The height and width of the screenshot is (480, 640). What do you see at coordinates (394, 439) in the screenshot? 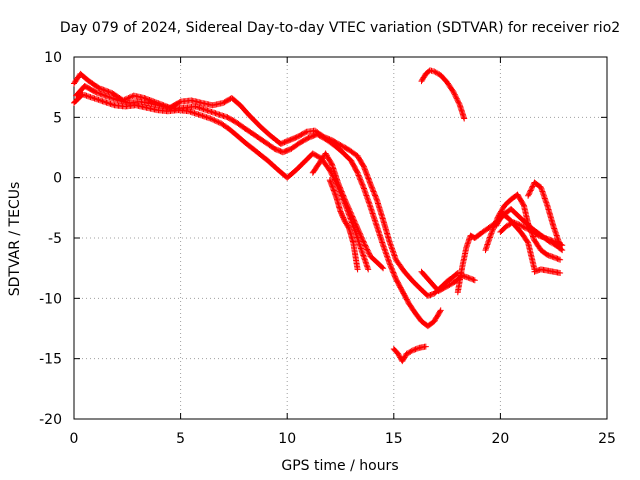
I see `x-tick-label: 15` at bounding box center [394, 439].